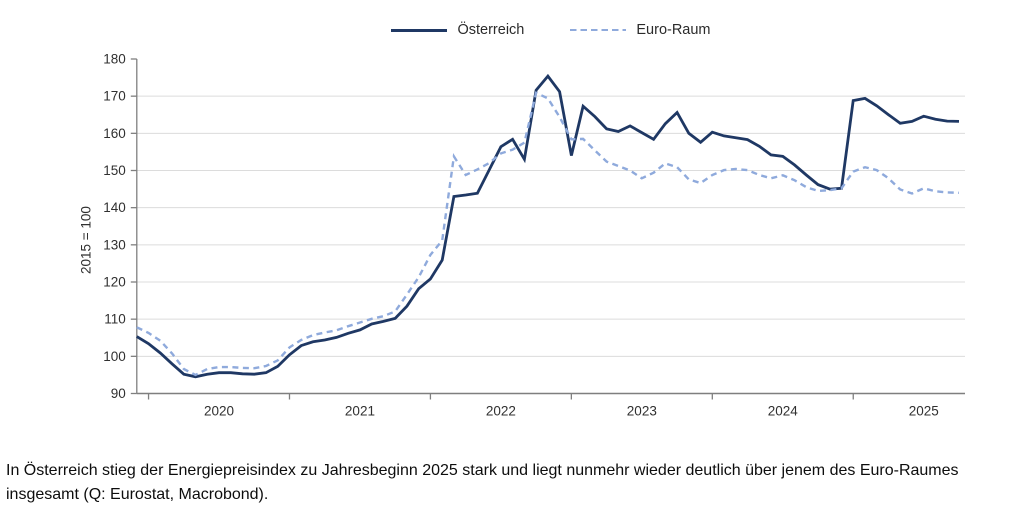 Image resolution: width=1024 pixels, height=507 pixels. Describe the element at coordinates (360, 411) in the screenshot. I see `x-tick-label: 2021` at that location.